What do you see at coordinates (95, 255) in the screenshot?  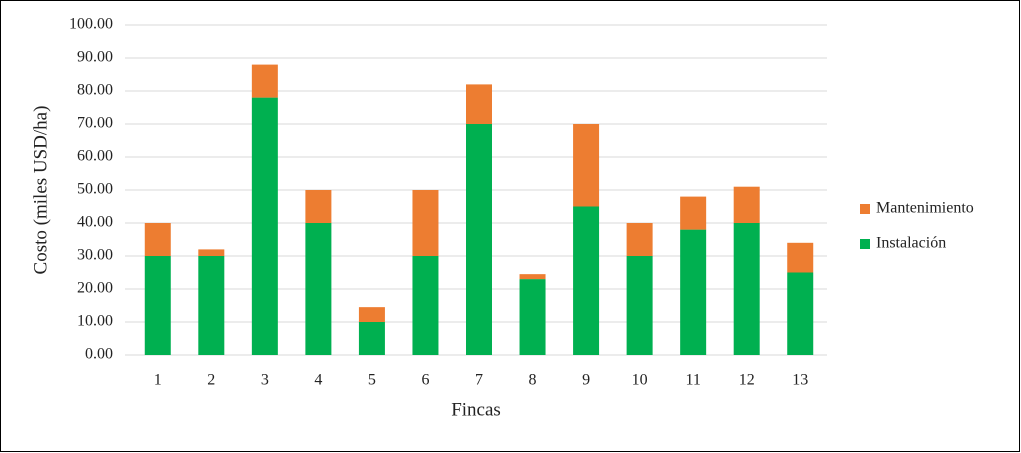 I see `y-tick-label: 30.00` at bounding box center [95, 255].